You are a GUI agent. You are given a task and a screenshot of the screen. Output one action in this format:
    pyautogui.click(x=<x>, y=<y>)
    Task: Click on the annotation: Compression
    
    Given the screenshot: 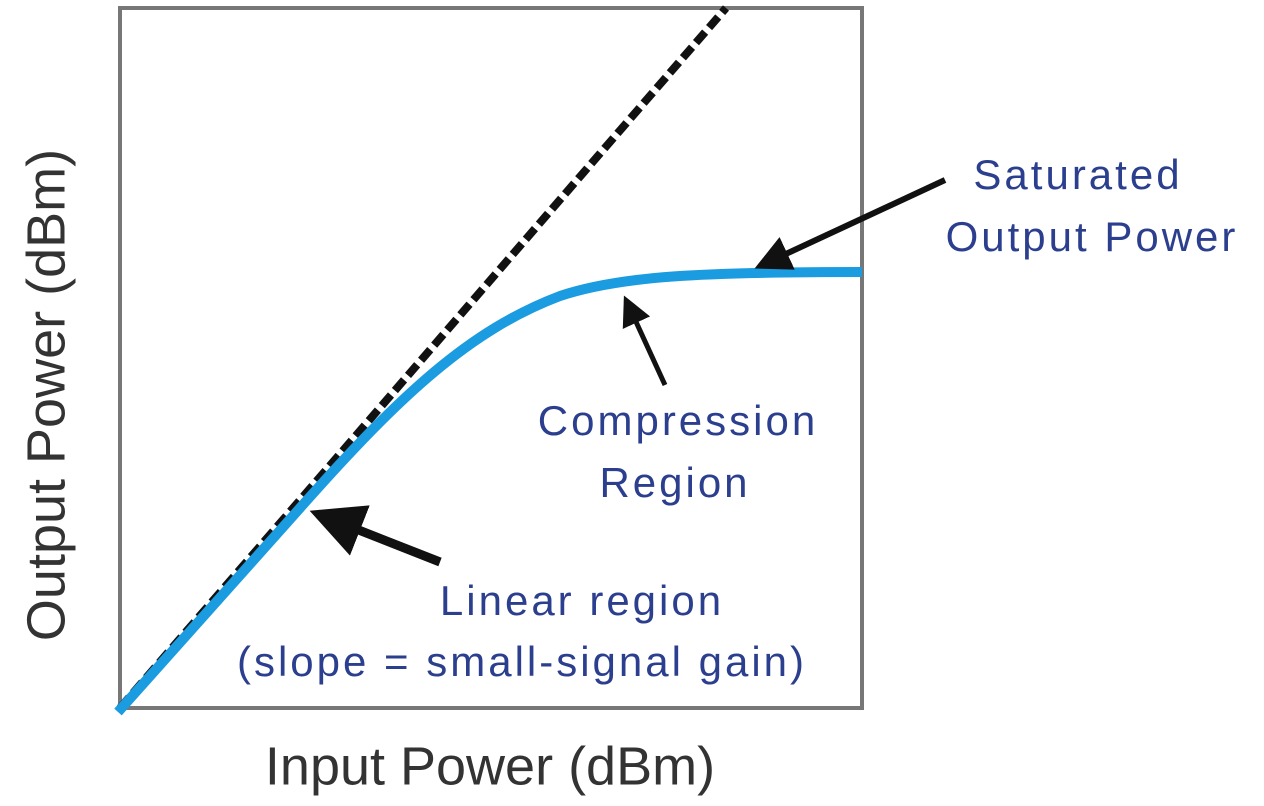 What is the action you would take?
    pyautogui.click(x=678, y=420)
    